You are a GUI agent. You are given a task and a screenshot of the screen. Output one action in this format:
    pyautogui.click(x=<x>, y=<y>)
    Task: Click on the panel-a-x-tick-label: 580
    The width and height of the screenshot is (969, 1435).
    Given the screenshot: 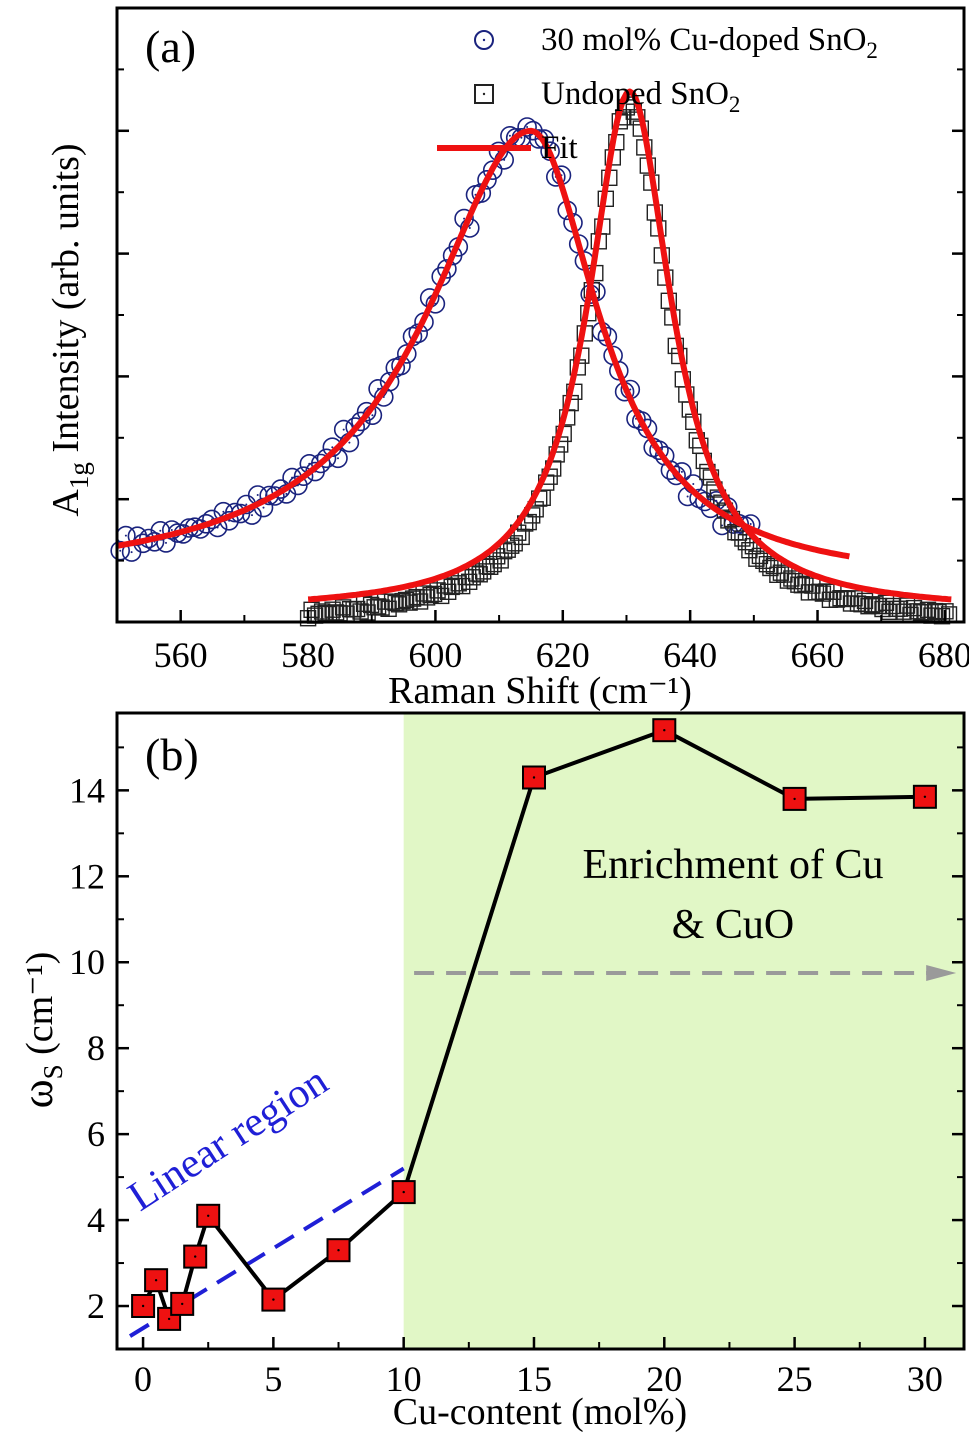 What is the action you would take?
    pyautogui.click(x=308, y=655)
    